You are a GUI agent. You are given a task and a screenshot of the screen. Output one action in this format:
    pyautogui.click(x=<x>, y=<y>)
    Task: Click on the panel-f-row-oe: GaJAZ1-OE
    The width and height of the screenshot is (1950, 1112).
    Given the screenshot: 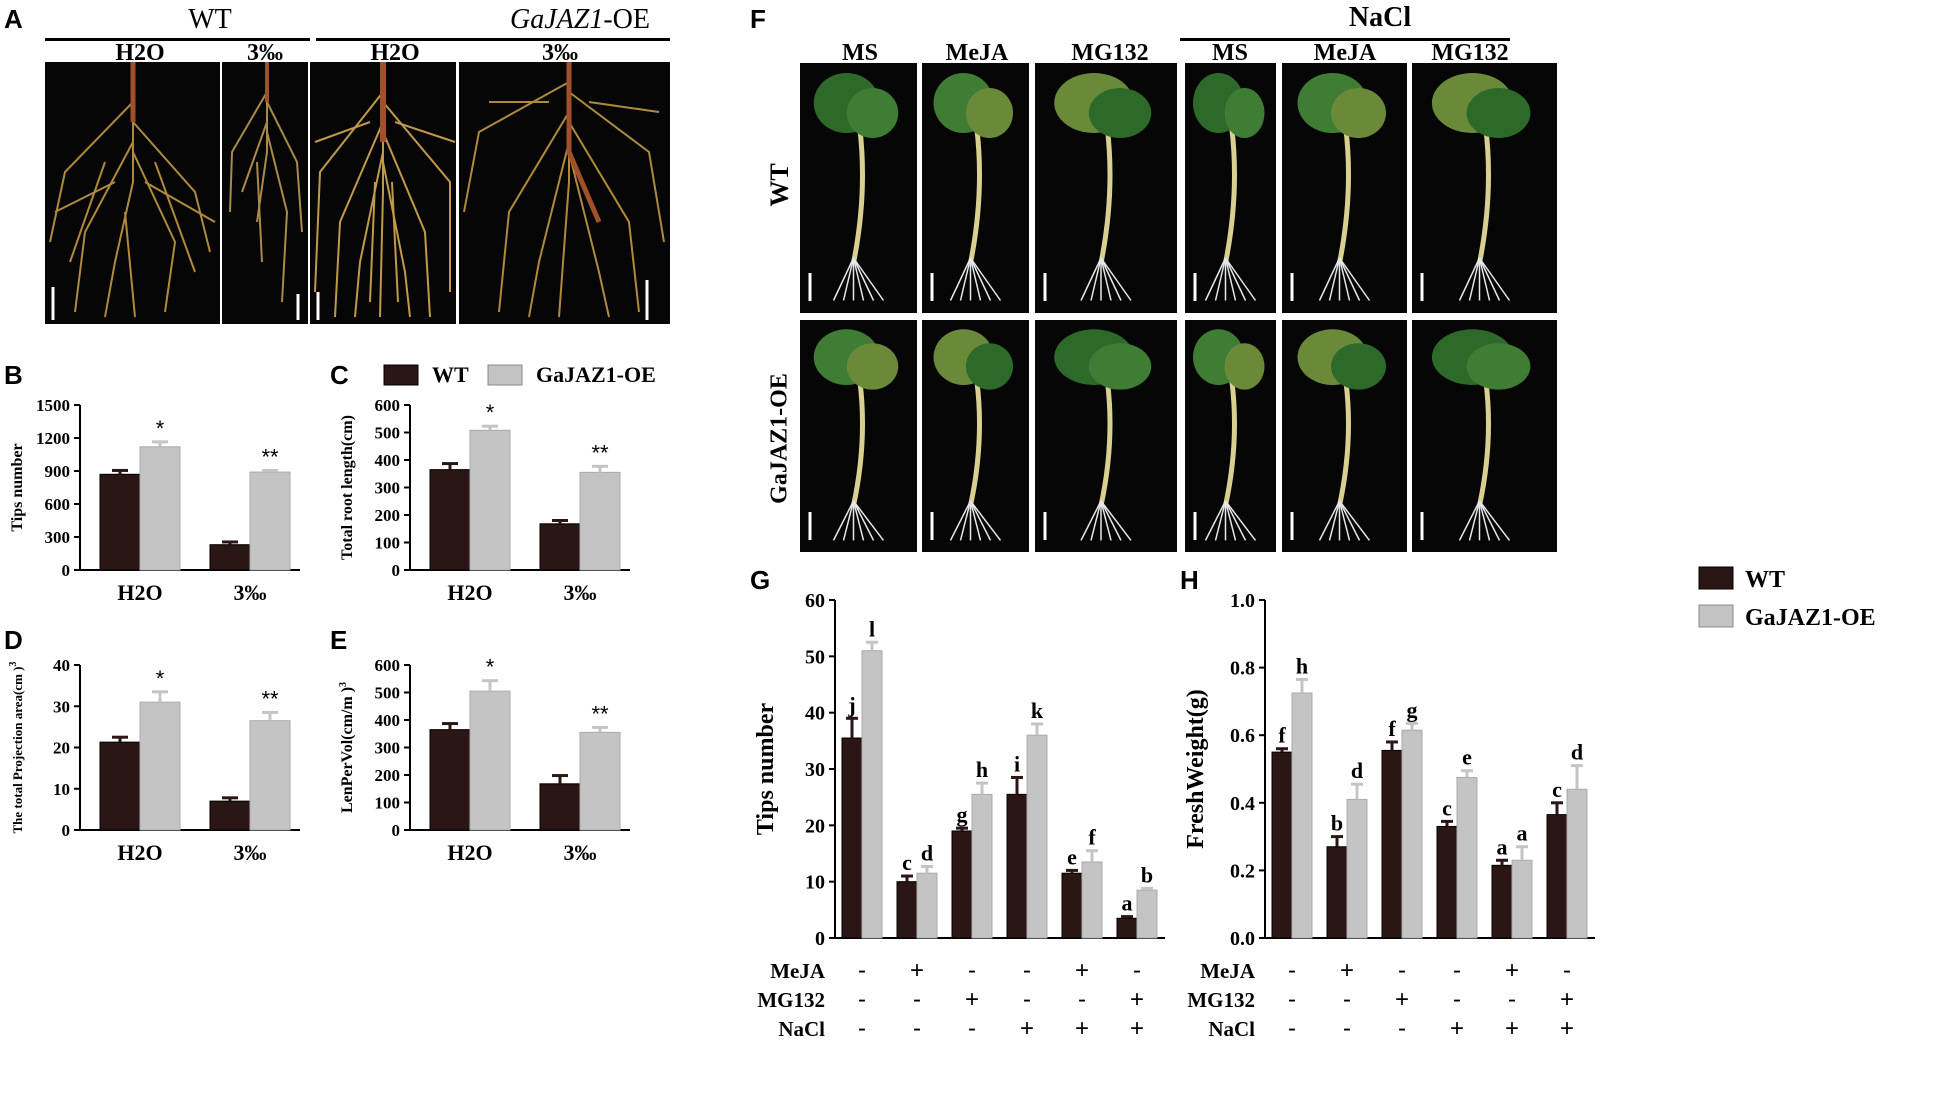 What is the action you would take?
    pyautogui.click(x=779, y=438)
    